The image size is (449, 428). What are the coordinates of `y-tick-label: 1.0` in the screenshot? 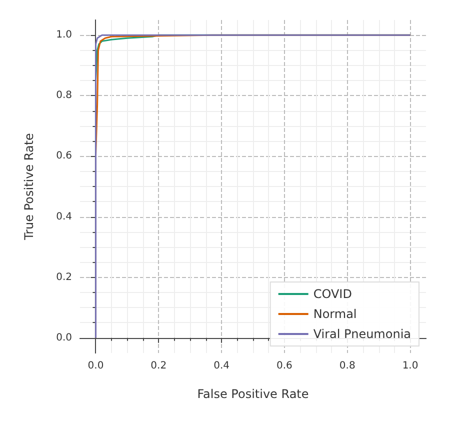 It's located at (64, 35).